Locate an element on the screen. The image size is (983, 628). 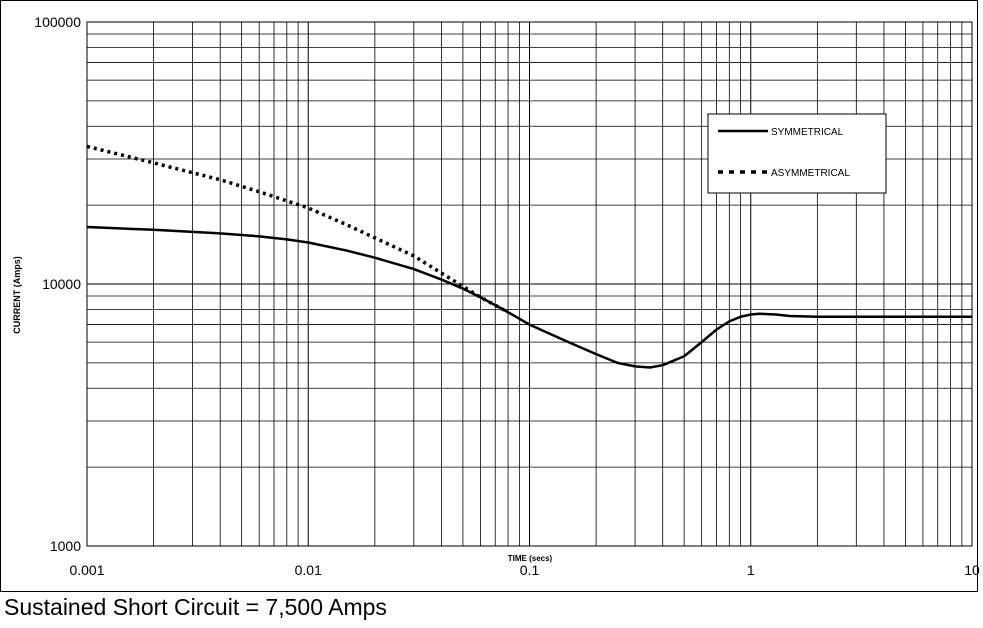
legend-box is located at coordinates (797, 153).